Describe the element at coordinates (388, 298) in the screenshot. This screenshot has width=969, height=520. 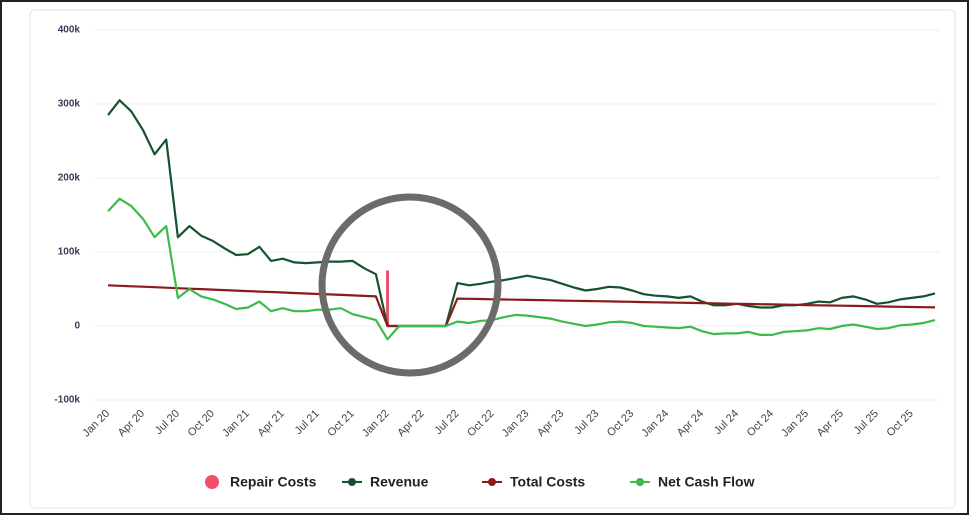
I see `bar` at that location.